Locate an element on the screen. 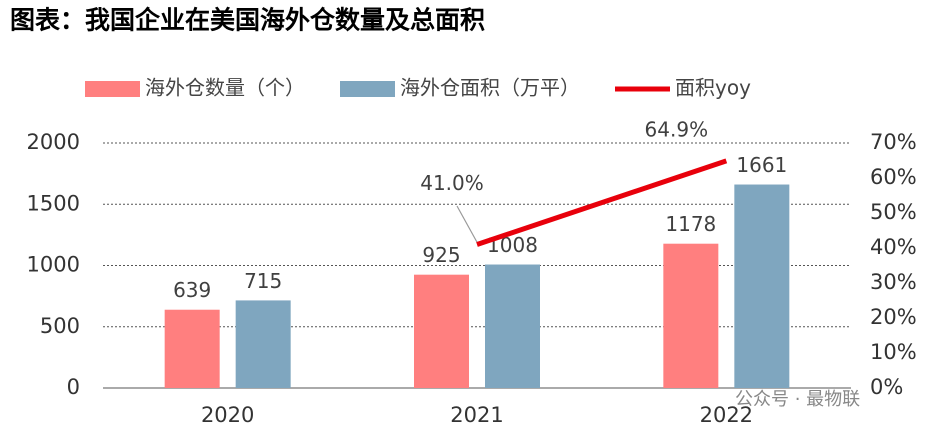 The height and width of the screenshot is (439, 944). line is located at coordinates (602, 202).